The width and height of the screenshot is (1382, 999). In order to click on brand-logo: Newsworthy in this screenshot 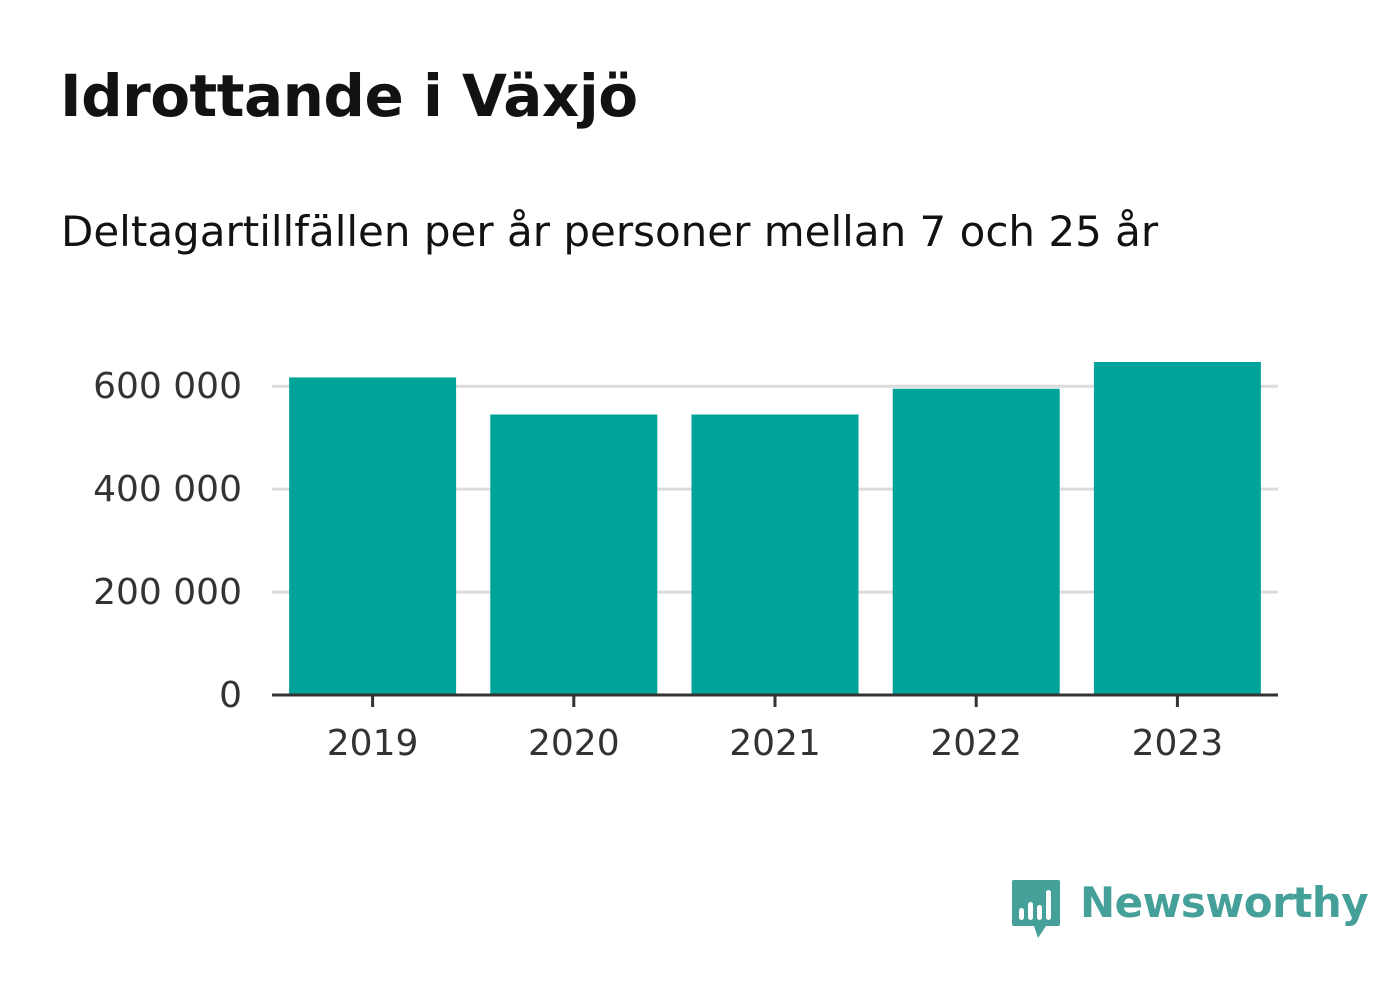, I will do `click(1189, 909)`.